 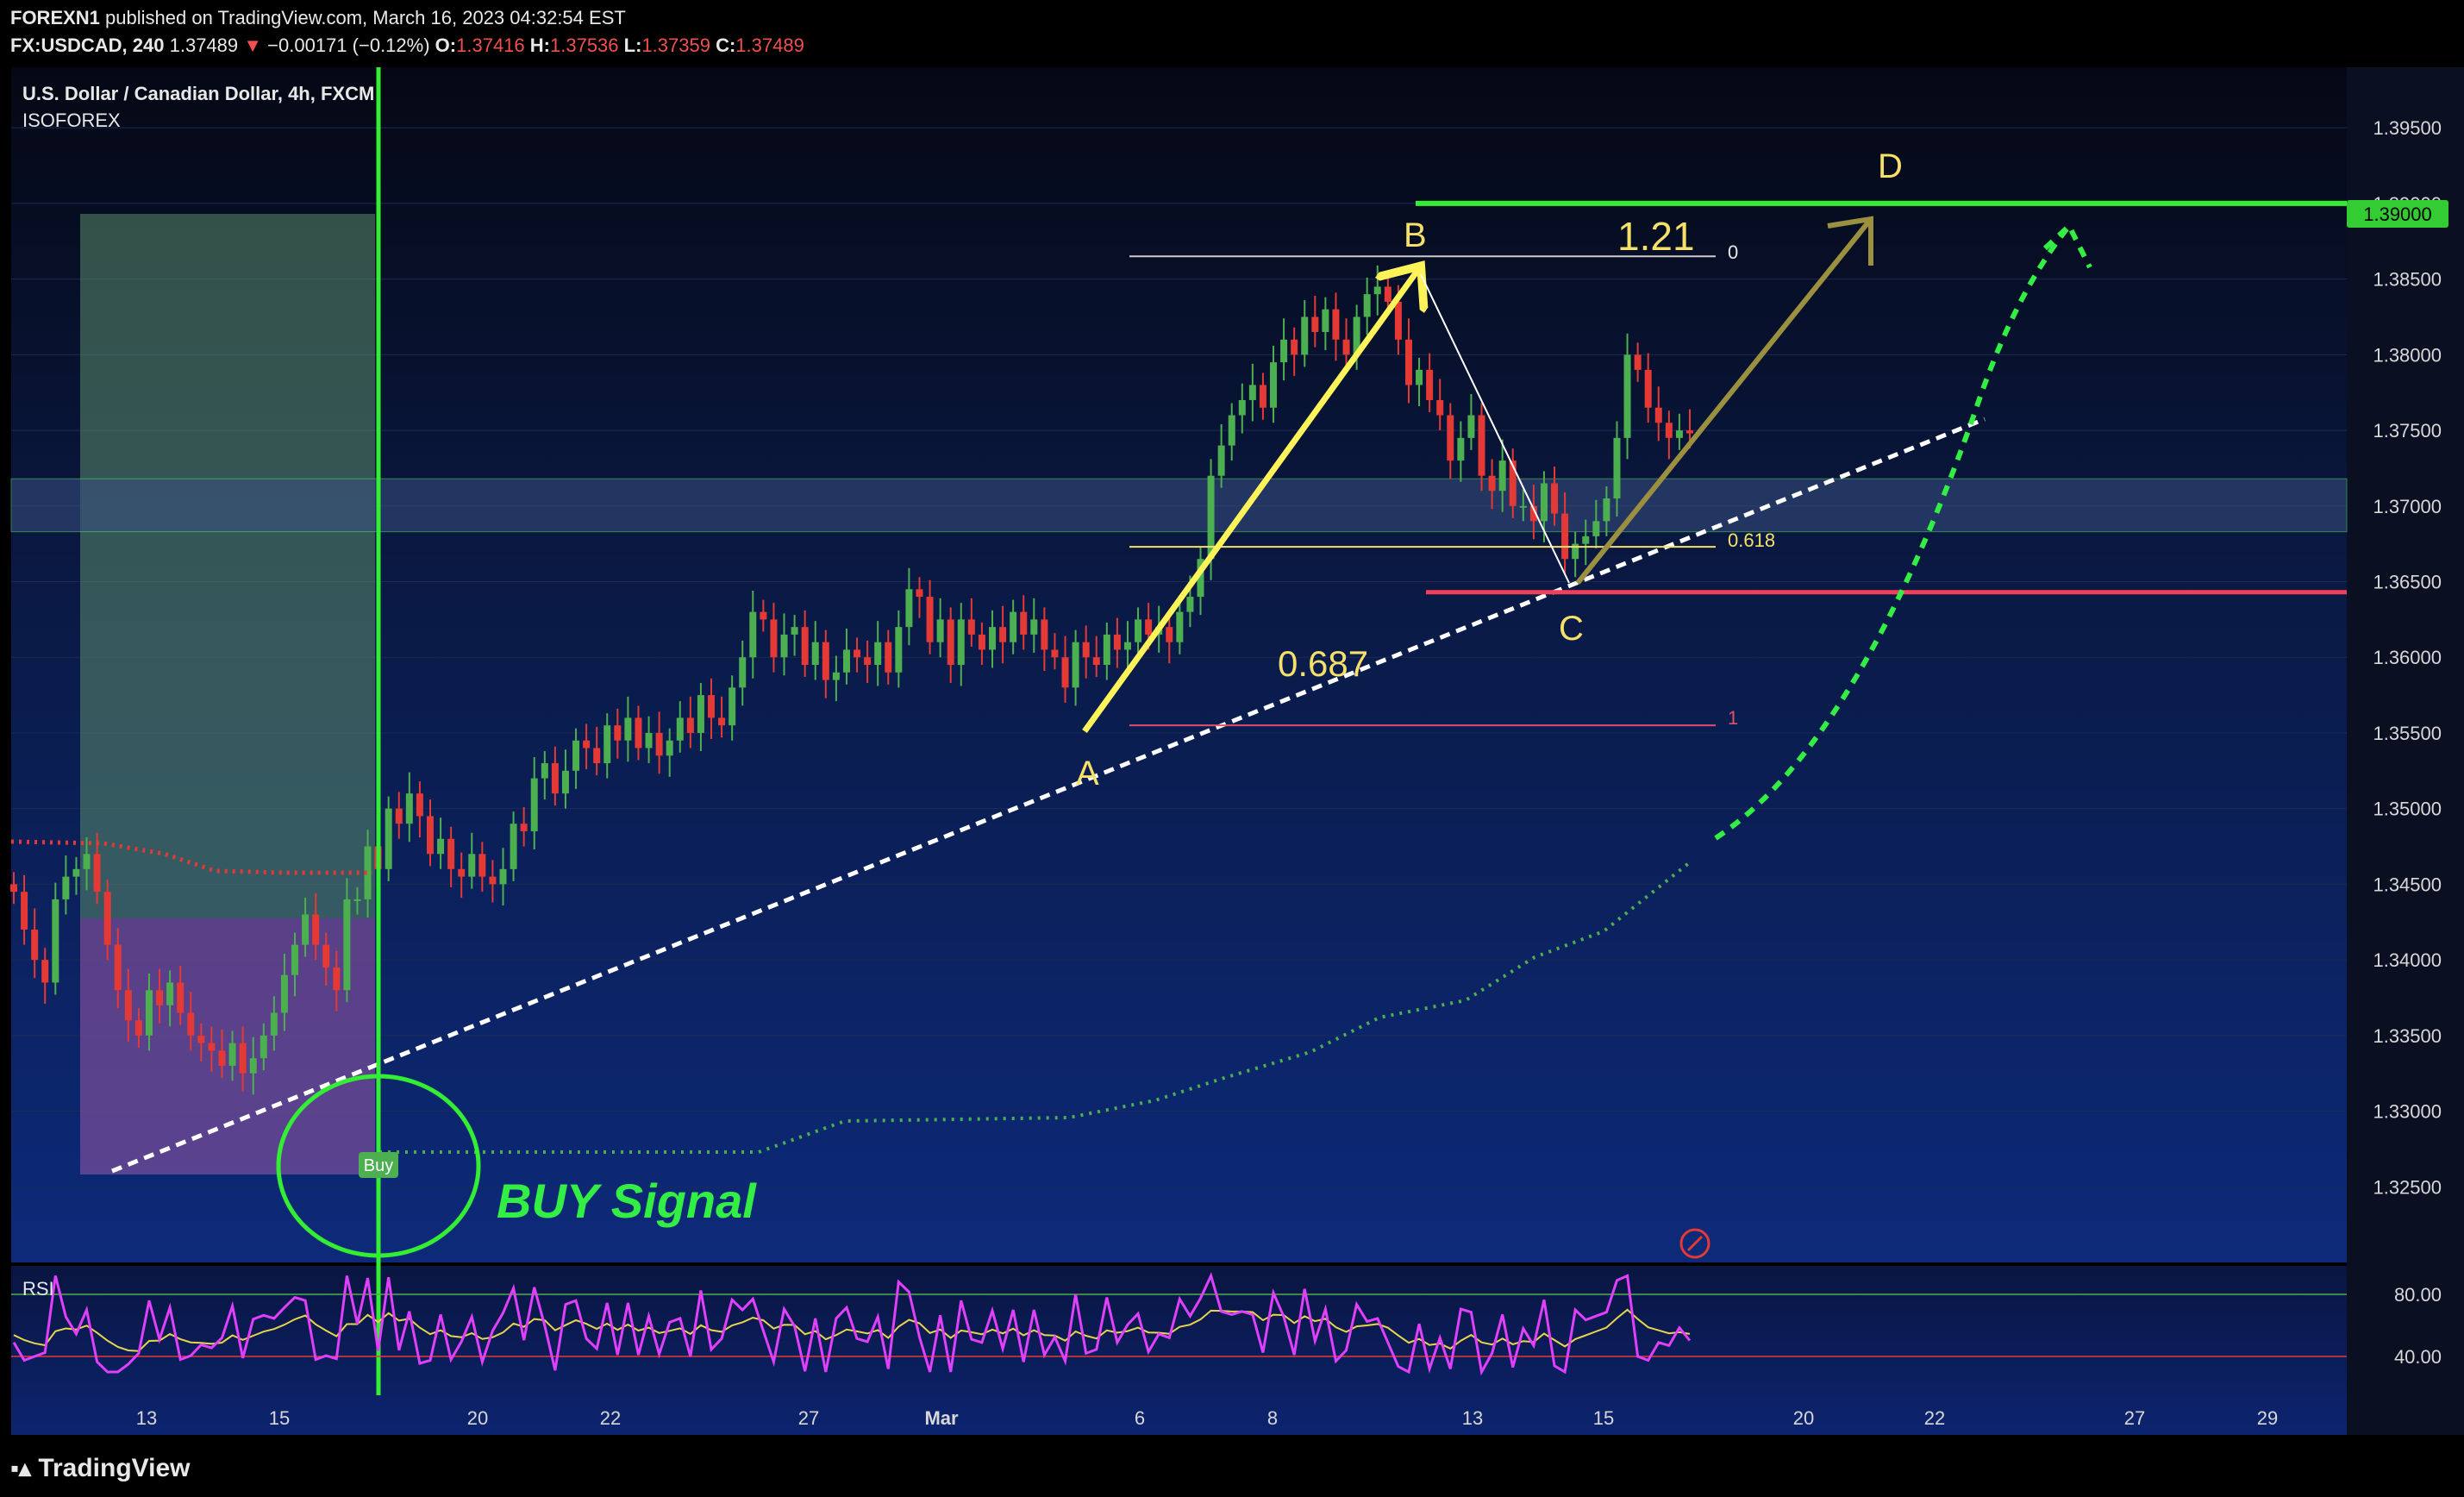 I want to click on buy-tag: Buy, so click(x=378, y=1165).